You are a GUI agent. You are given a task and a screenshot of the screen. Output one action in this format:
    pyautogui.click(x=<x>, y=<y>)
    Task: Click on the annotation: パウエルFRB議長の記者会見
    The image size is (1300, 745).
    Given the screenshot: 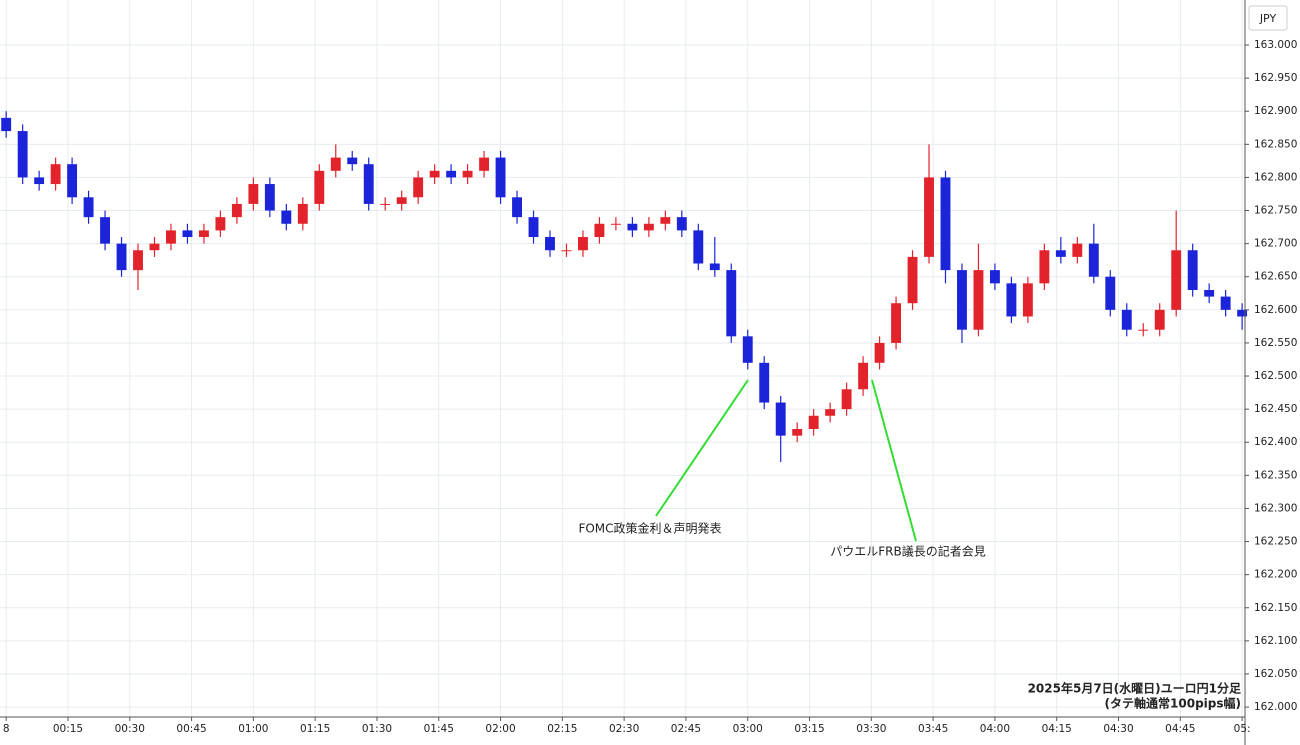 What is the action you would take?
    pyautogui.click(x=907, y=551)
    